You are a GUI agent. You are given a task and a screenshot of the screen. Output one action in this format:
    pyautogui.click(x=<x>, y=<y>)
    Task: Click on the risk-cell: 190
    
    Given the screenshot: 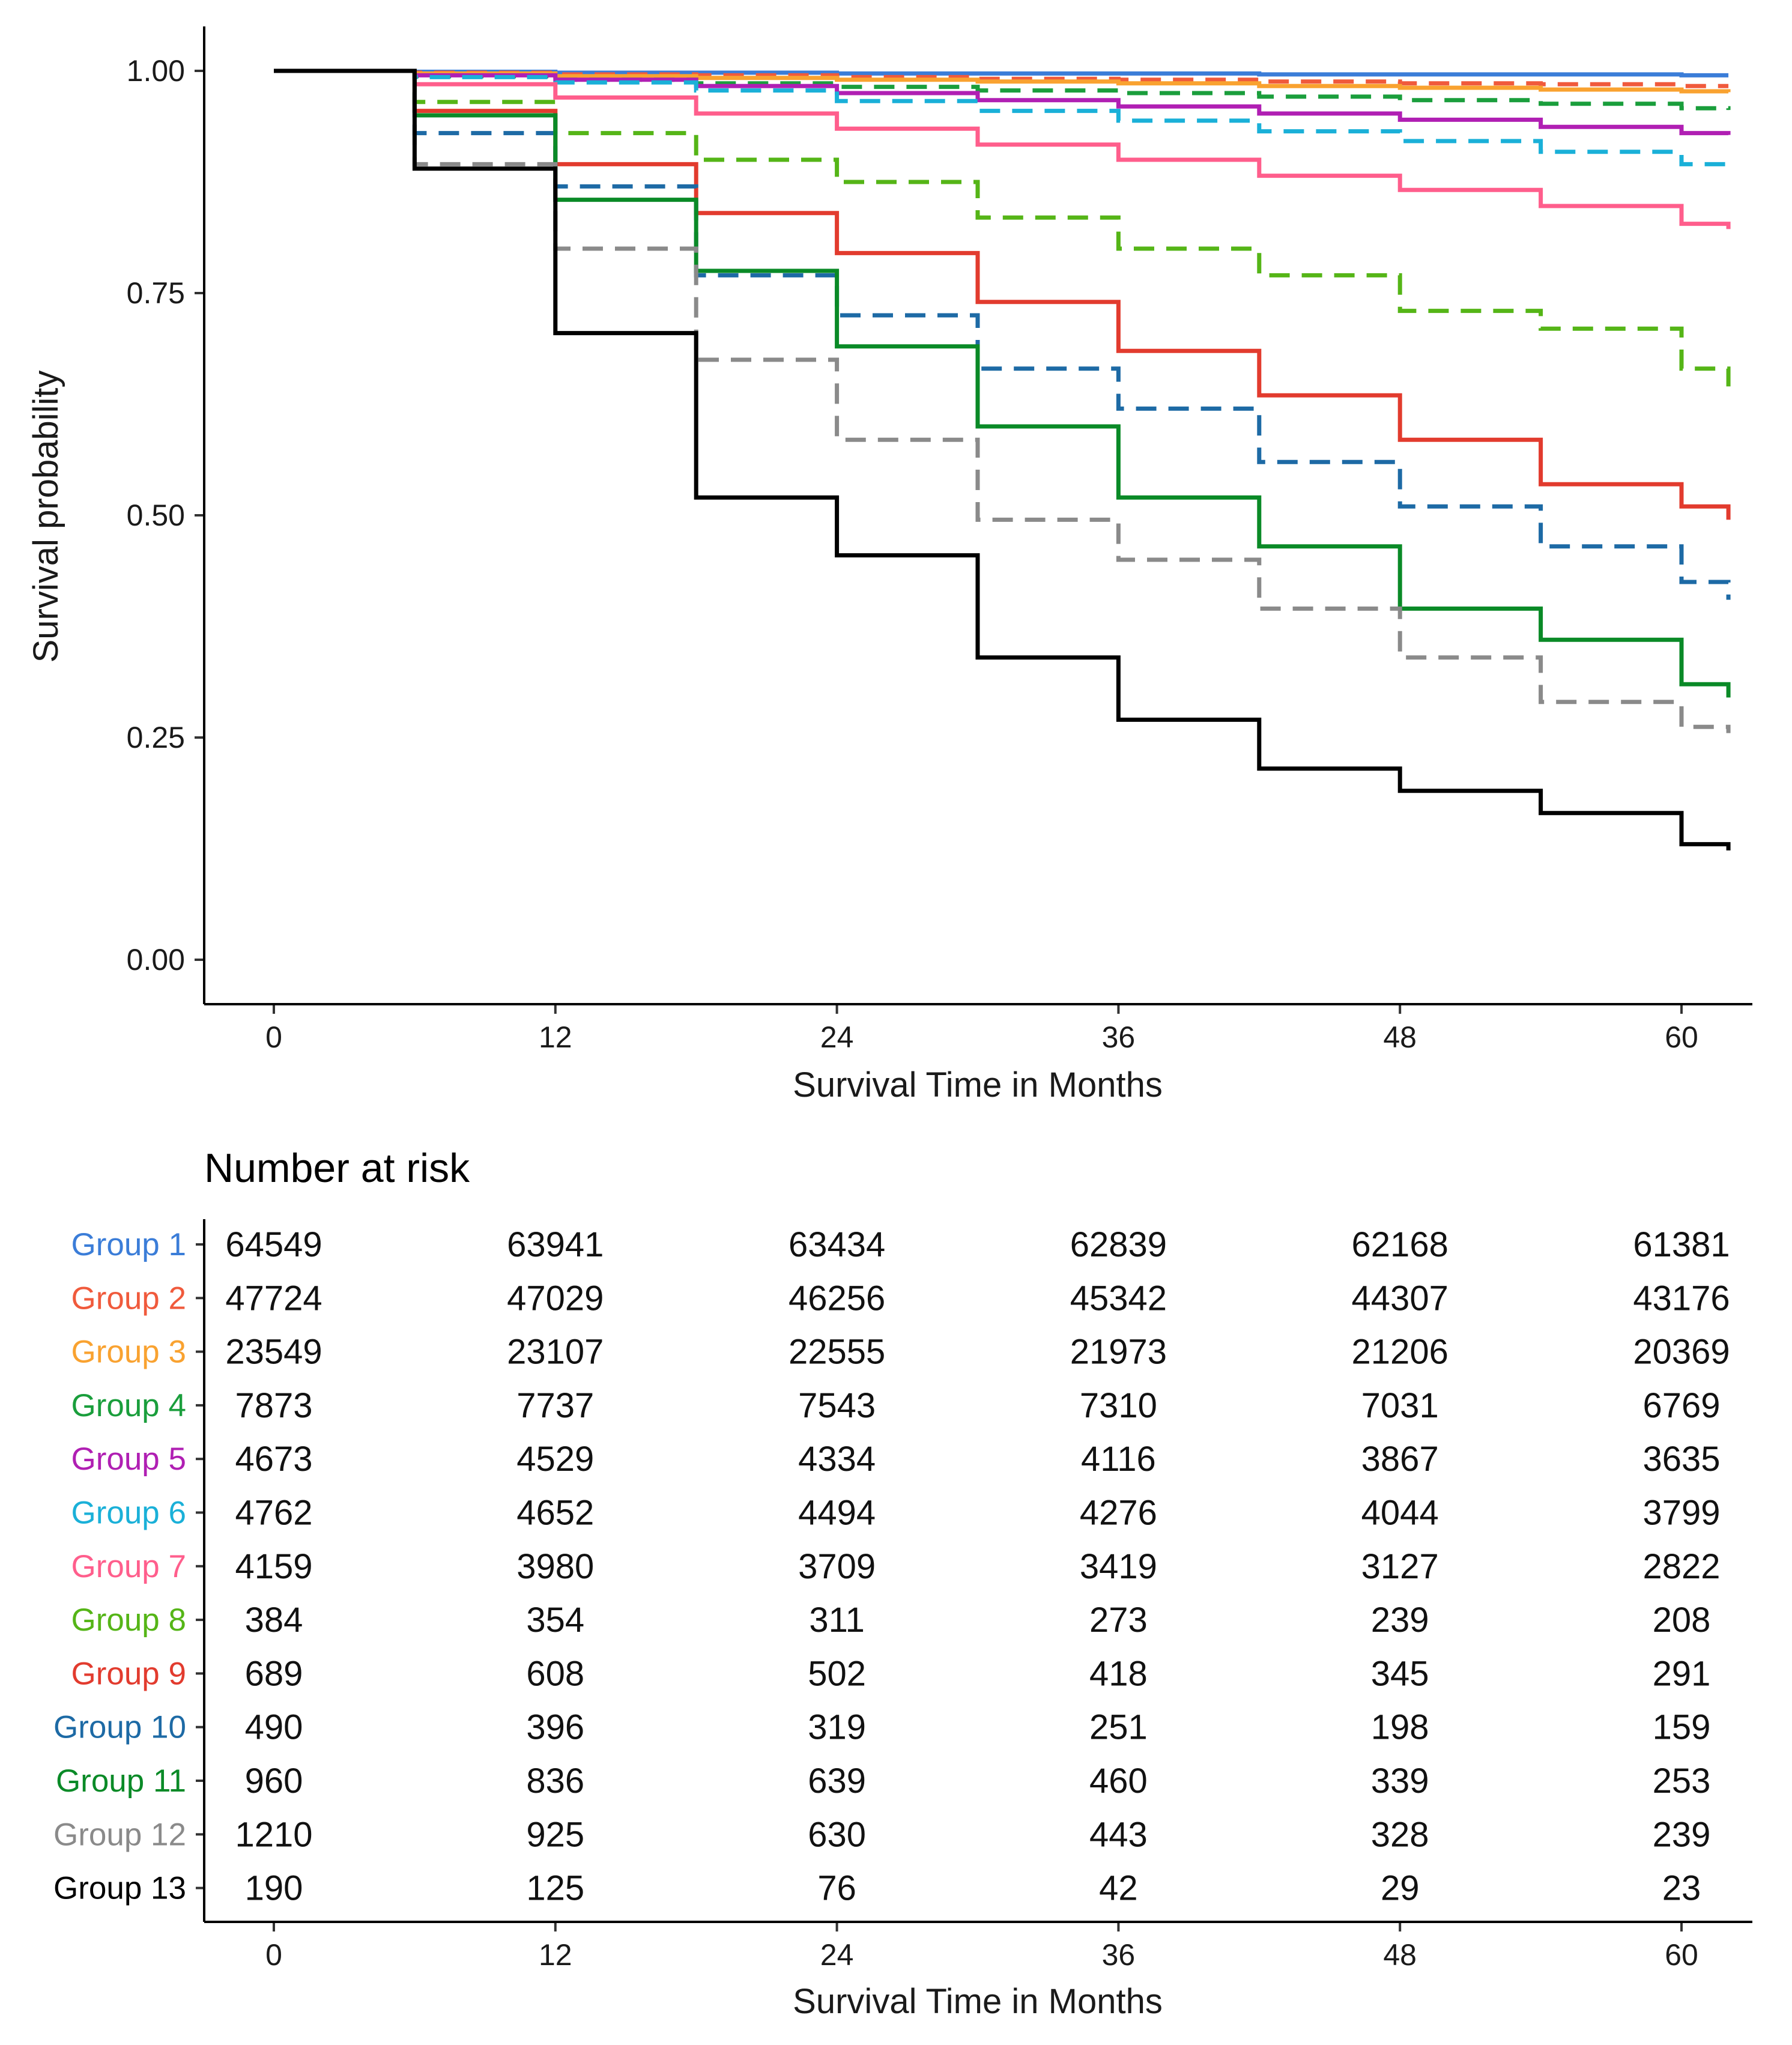 What is the action you would take?
    pyautogui.click(x=274, y=1888)
    